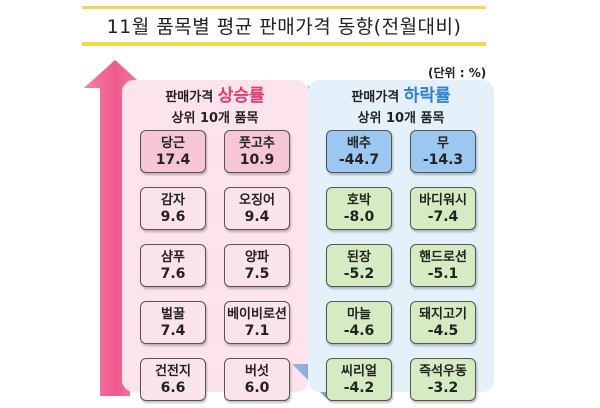  I want to click on fall-heading-highlight: 하락률, so click(427, 96).